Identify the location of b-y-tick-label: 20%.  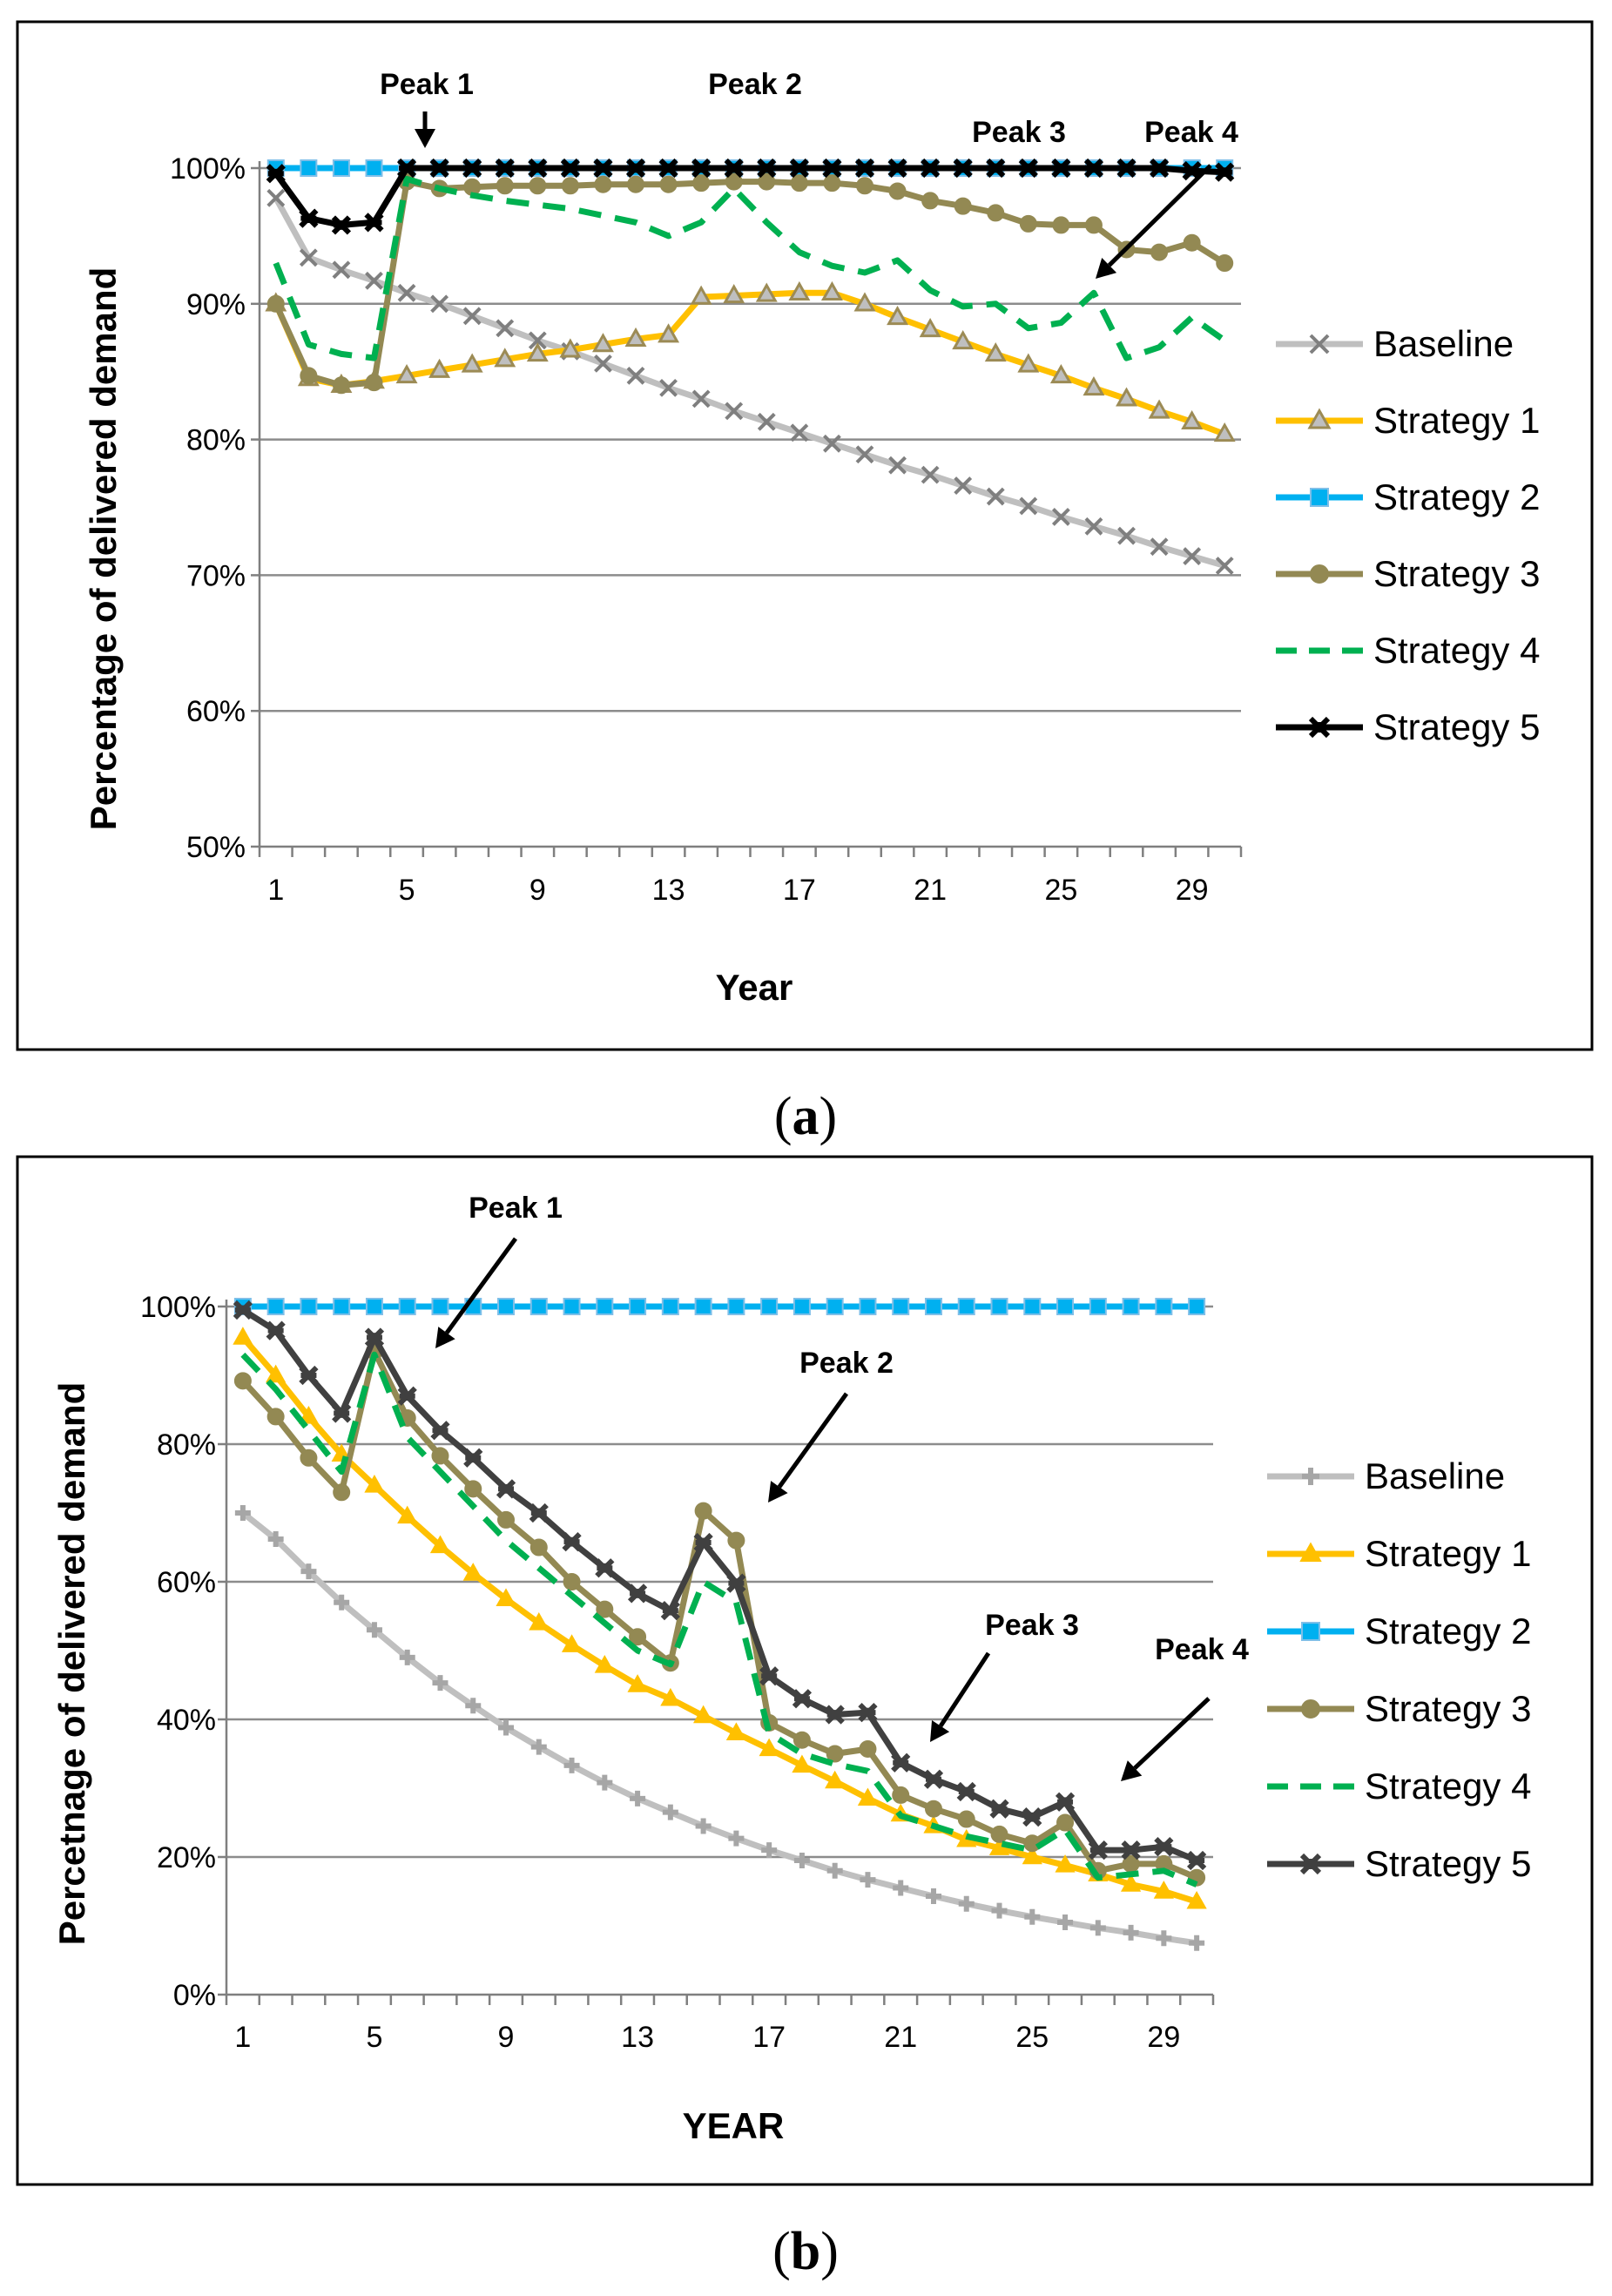
(187, 1858).